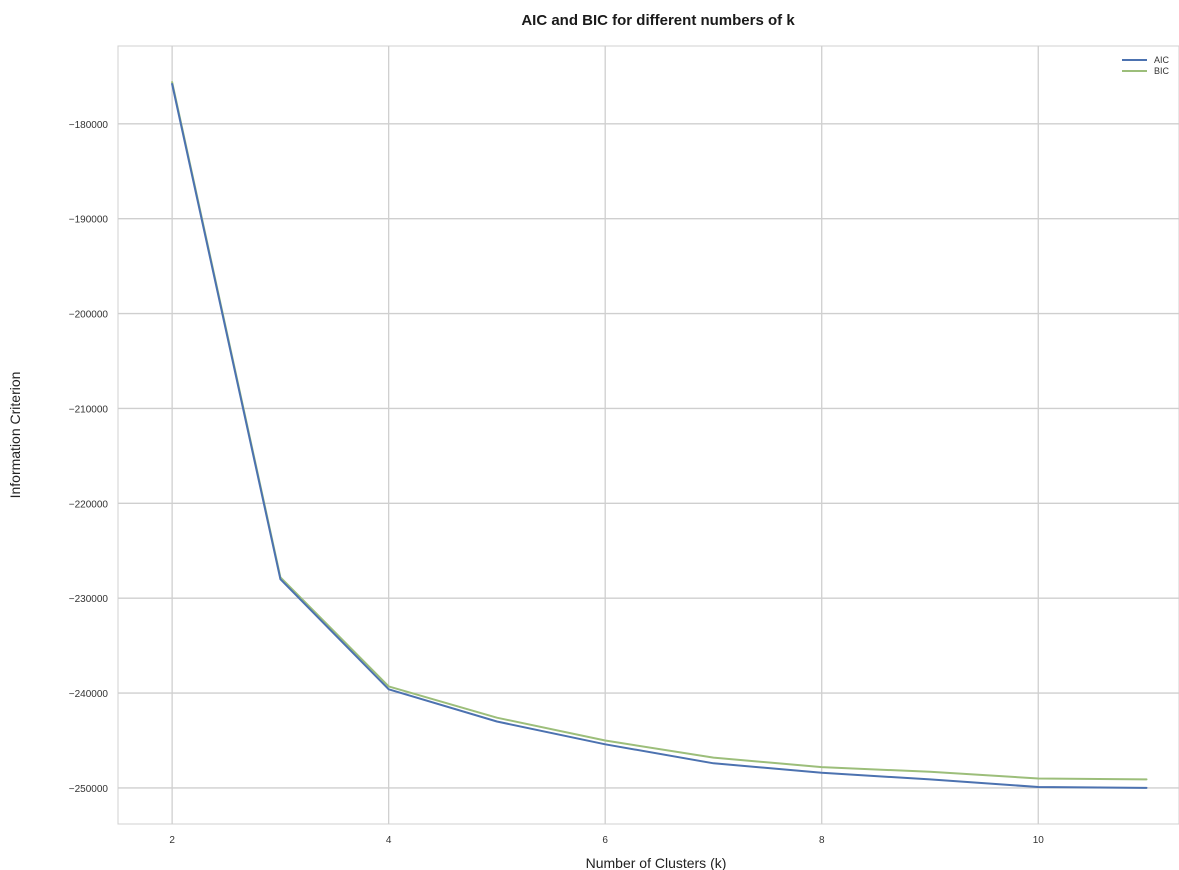 The image size is (1179, 870). What do you see at coordinates (89, 504) in the screenshot?
I see `y-tick-label: −220000` at bounding box center [89, 504].